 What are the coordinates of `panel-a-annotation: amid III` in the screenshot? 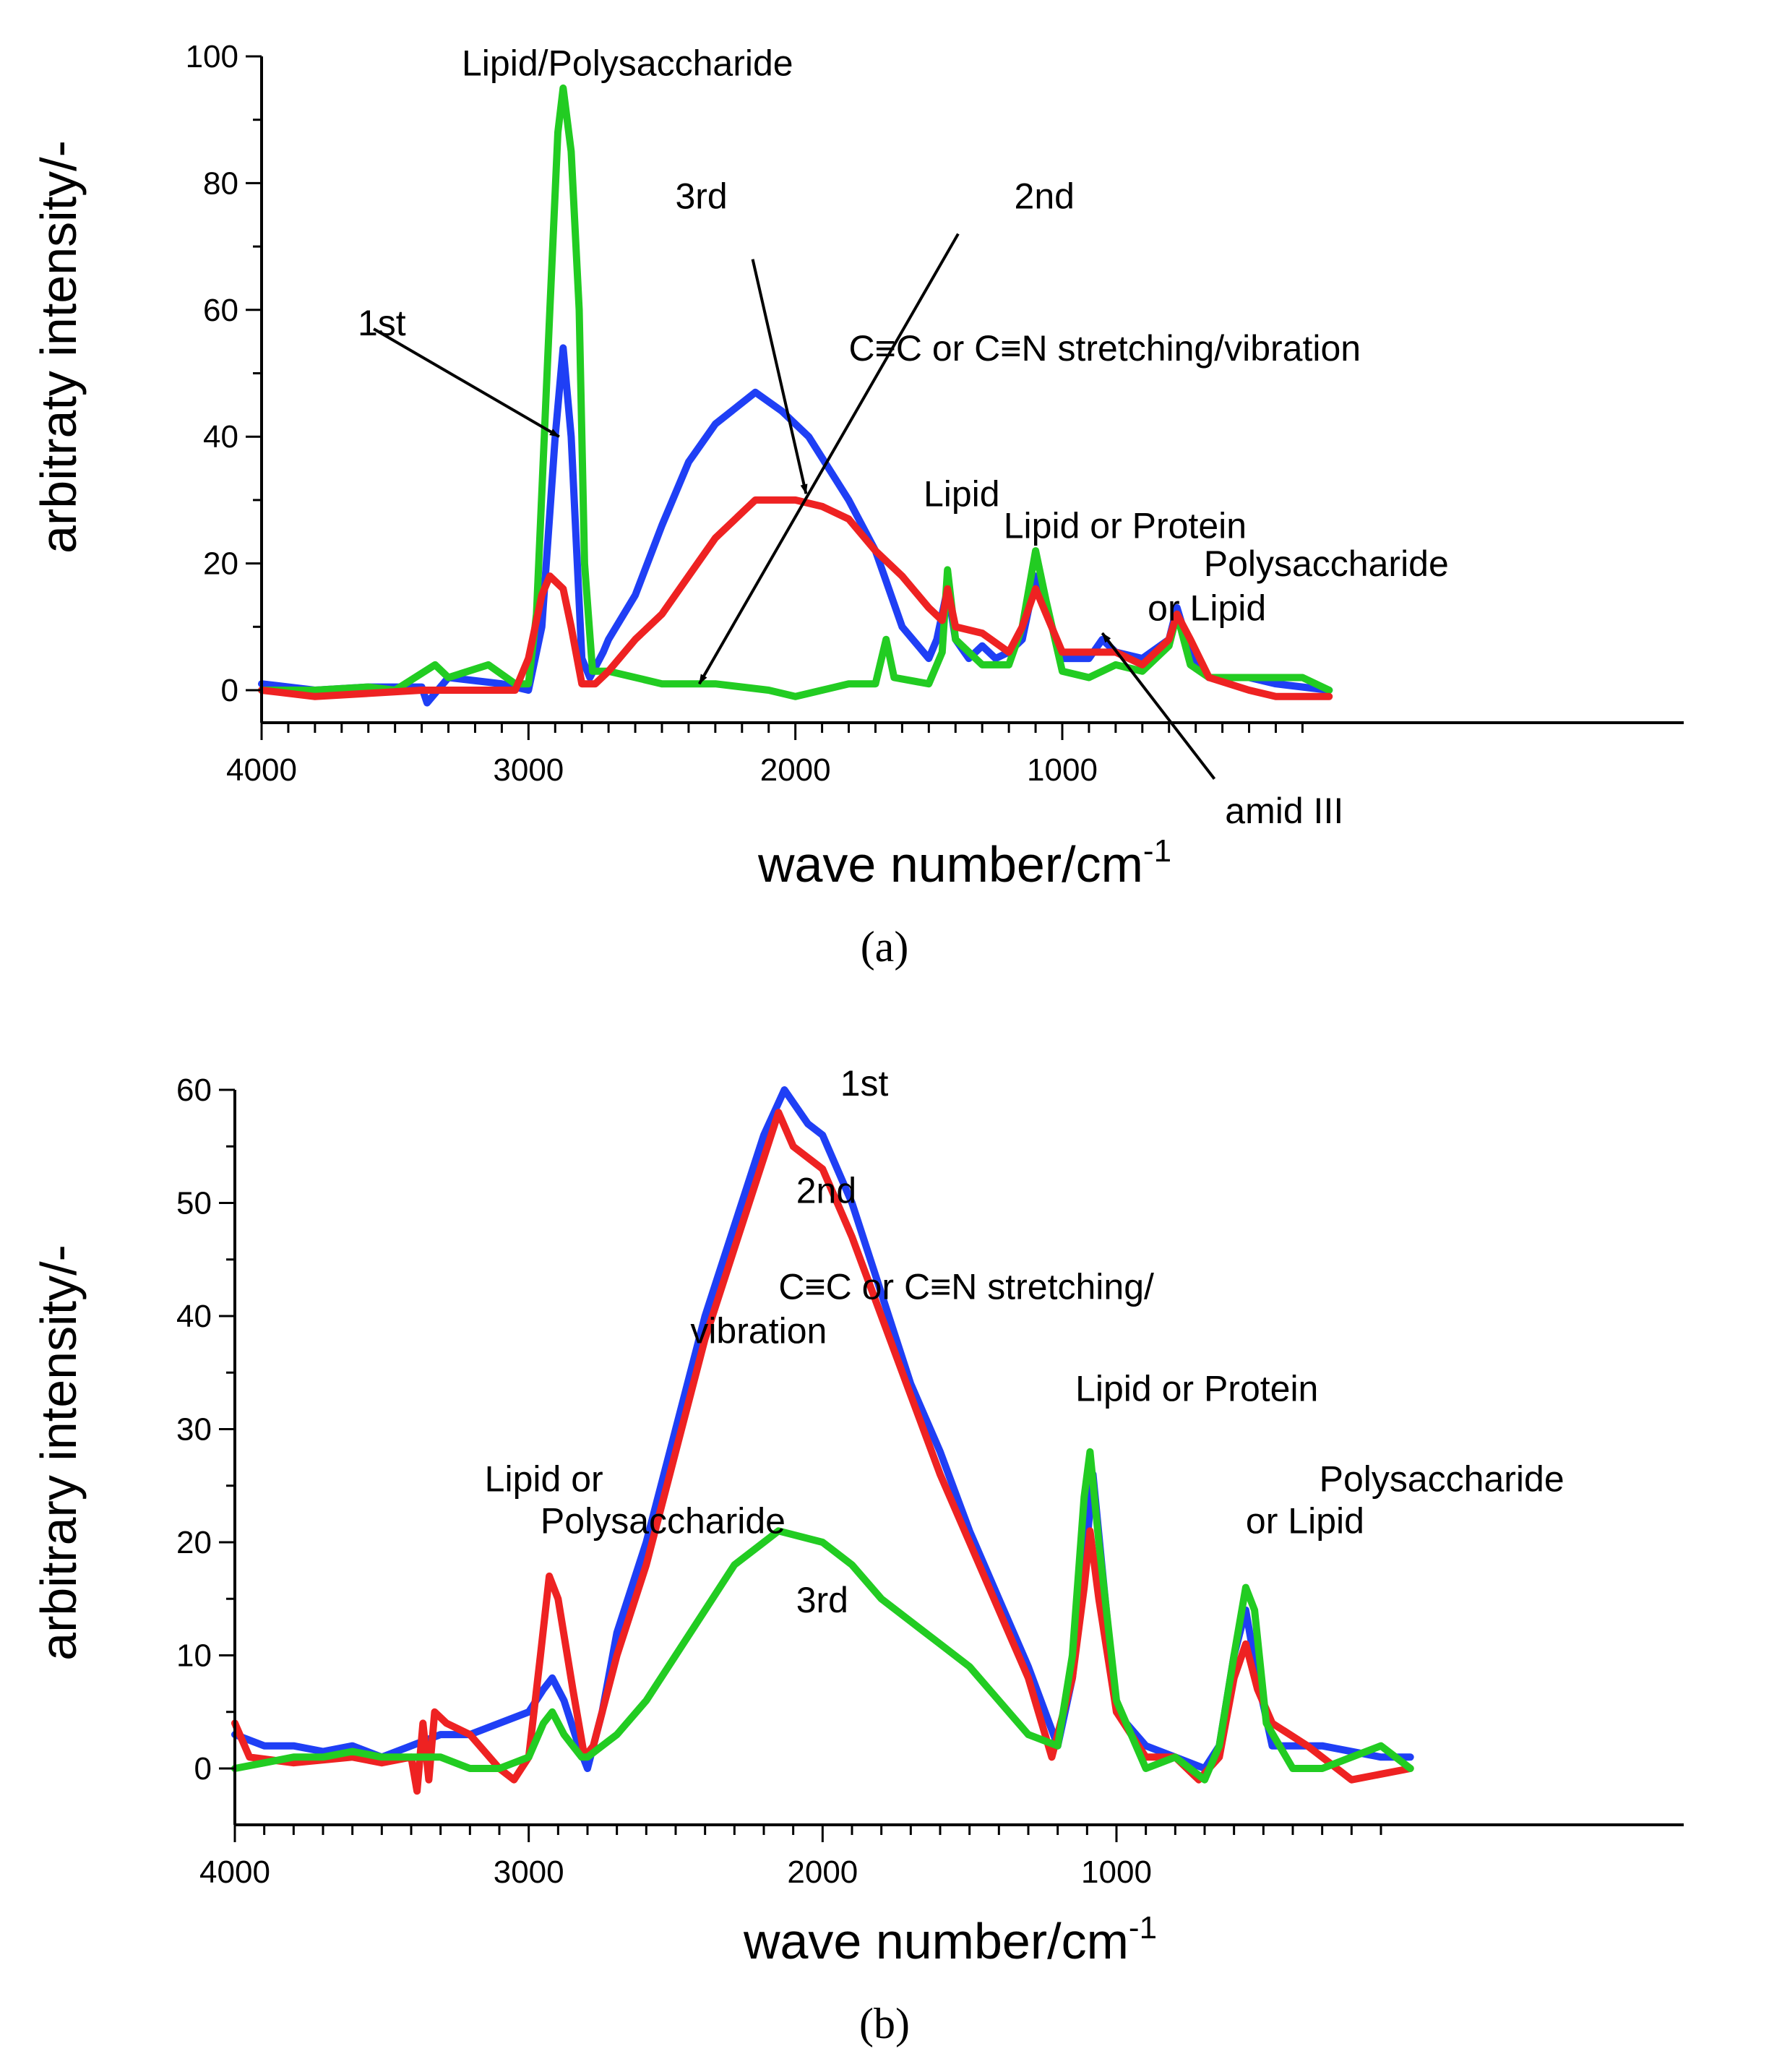 It's located at (1284, 811).